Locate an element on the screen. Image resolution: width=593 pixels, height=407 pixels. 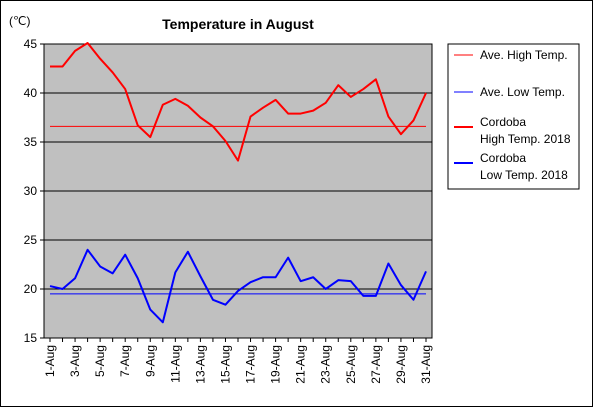
legend-label-2-0: Cordoba is located at coordinates (503, 122).